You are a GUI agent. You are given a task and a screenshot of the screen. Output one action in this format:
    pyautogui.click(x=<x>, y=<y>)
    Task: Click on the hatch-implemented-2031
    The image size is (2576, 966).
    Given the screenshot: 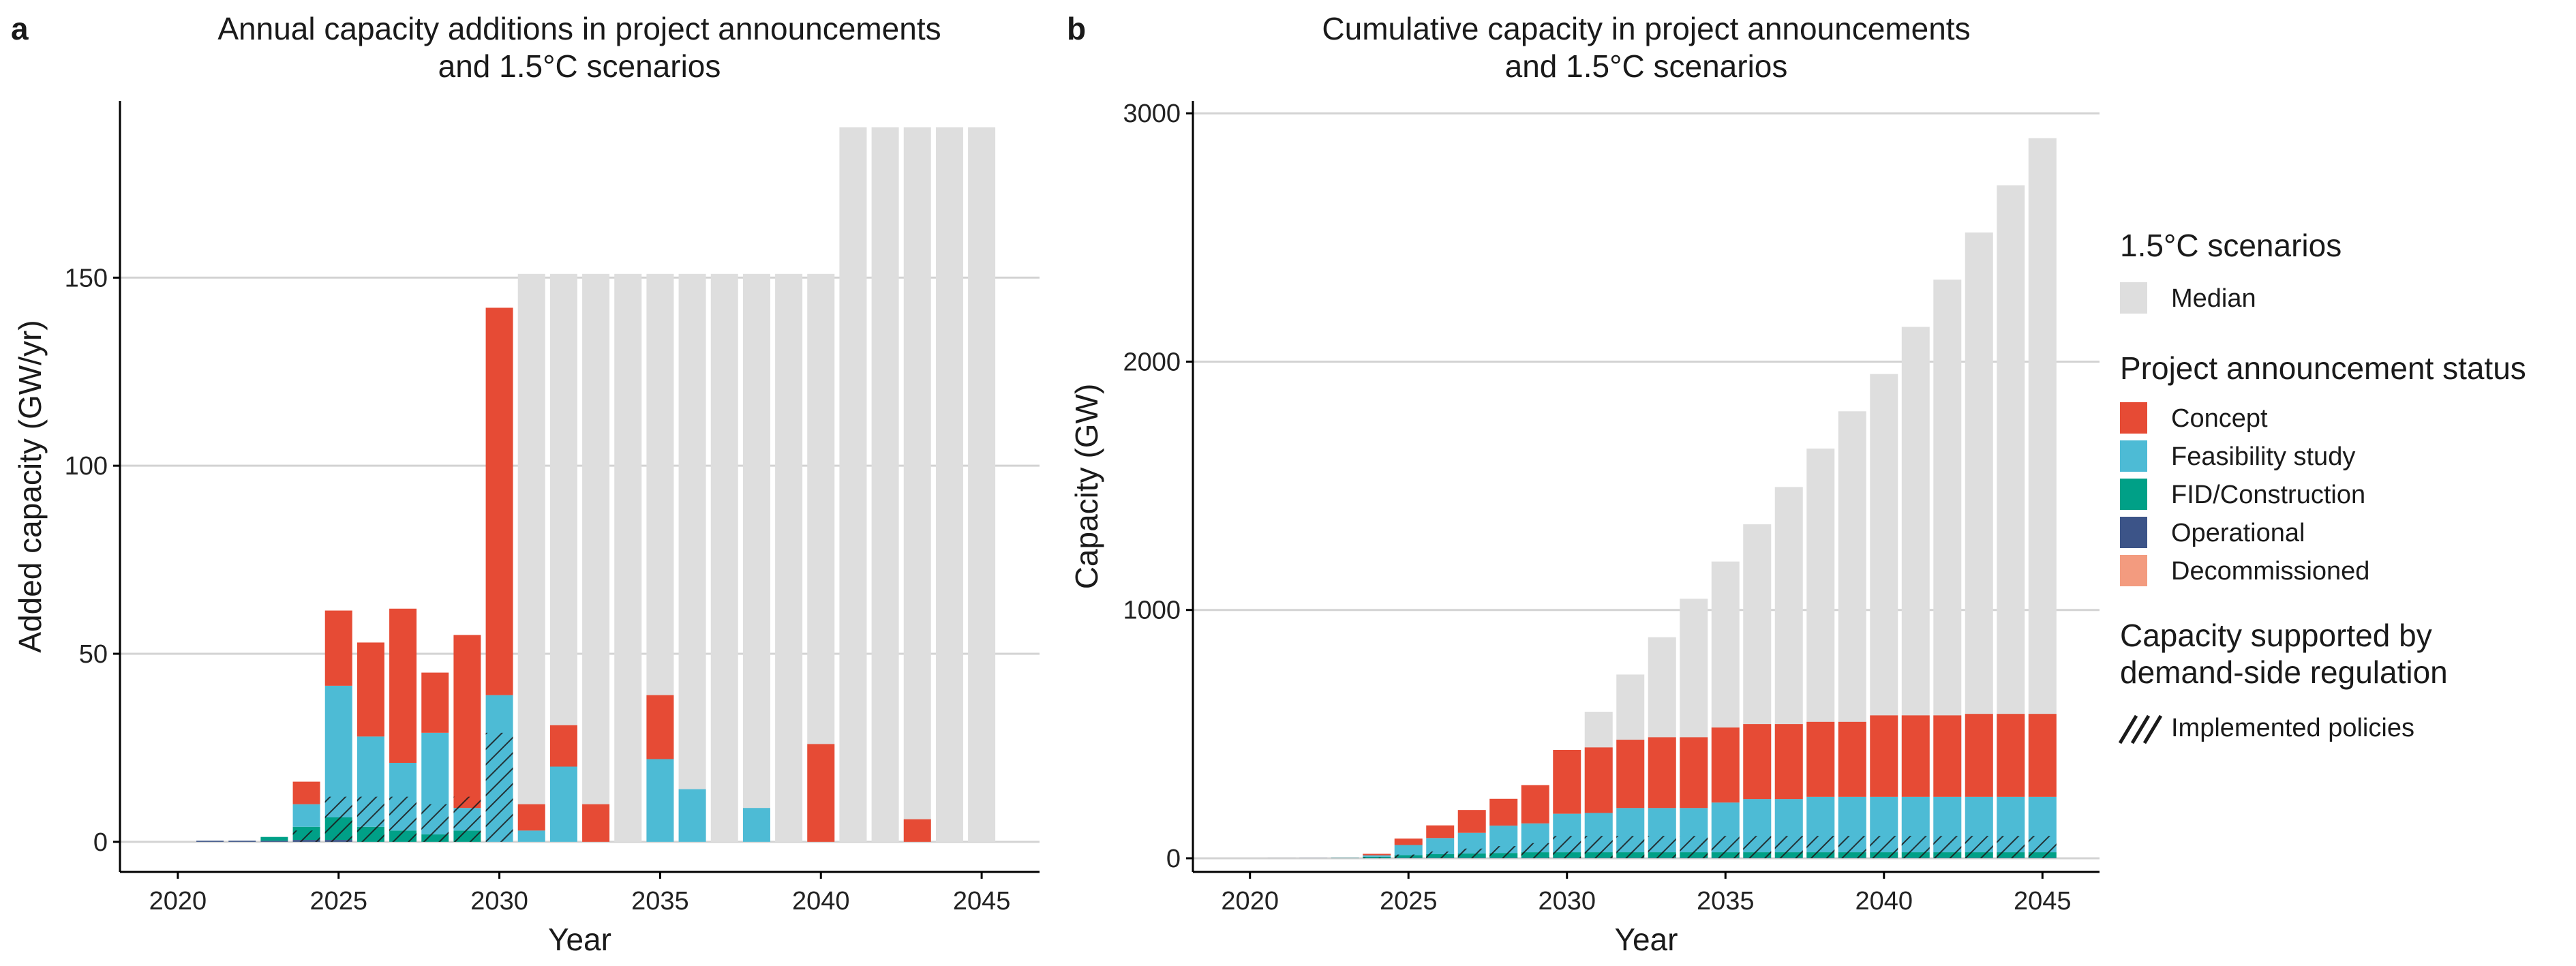 What is the action you would take?
    pyautogui.click(x=1598, y=847)
    